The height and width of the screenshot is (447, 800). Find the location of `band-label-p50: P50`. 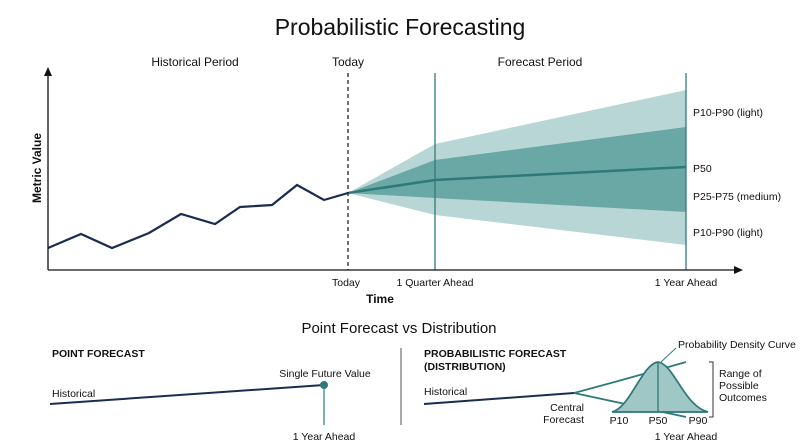

band-label-p50: P50 is located at coordinates (702, 169).